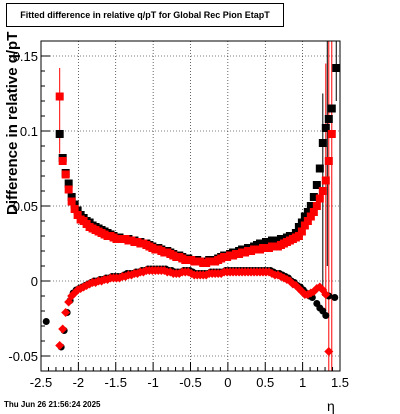 The image size is (400, 414). I want to click on y-tick-label: 0.05, so click(25, 206).